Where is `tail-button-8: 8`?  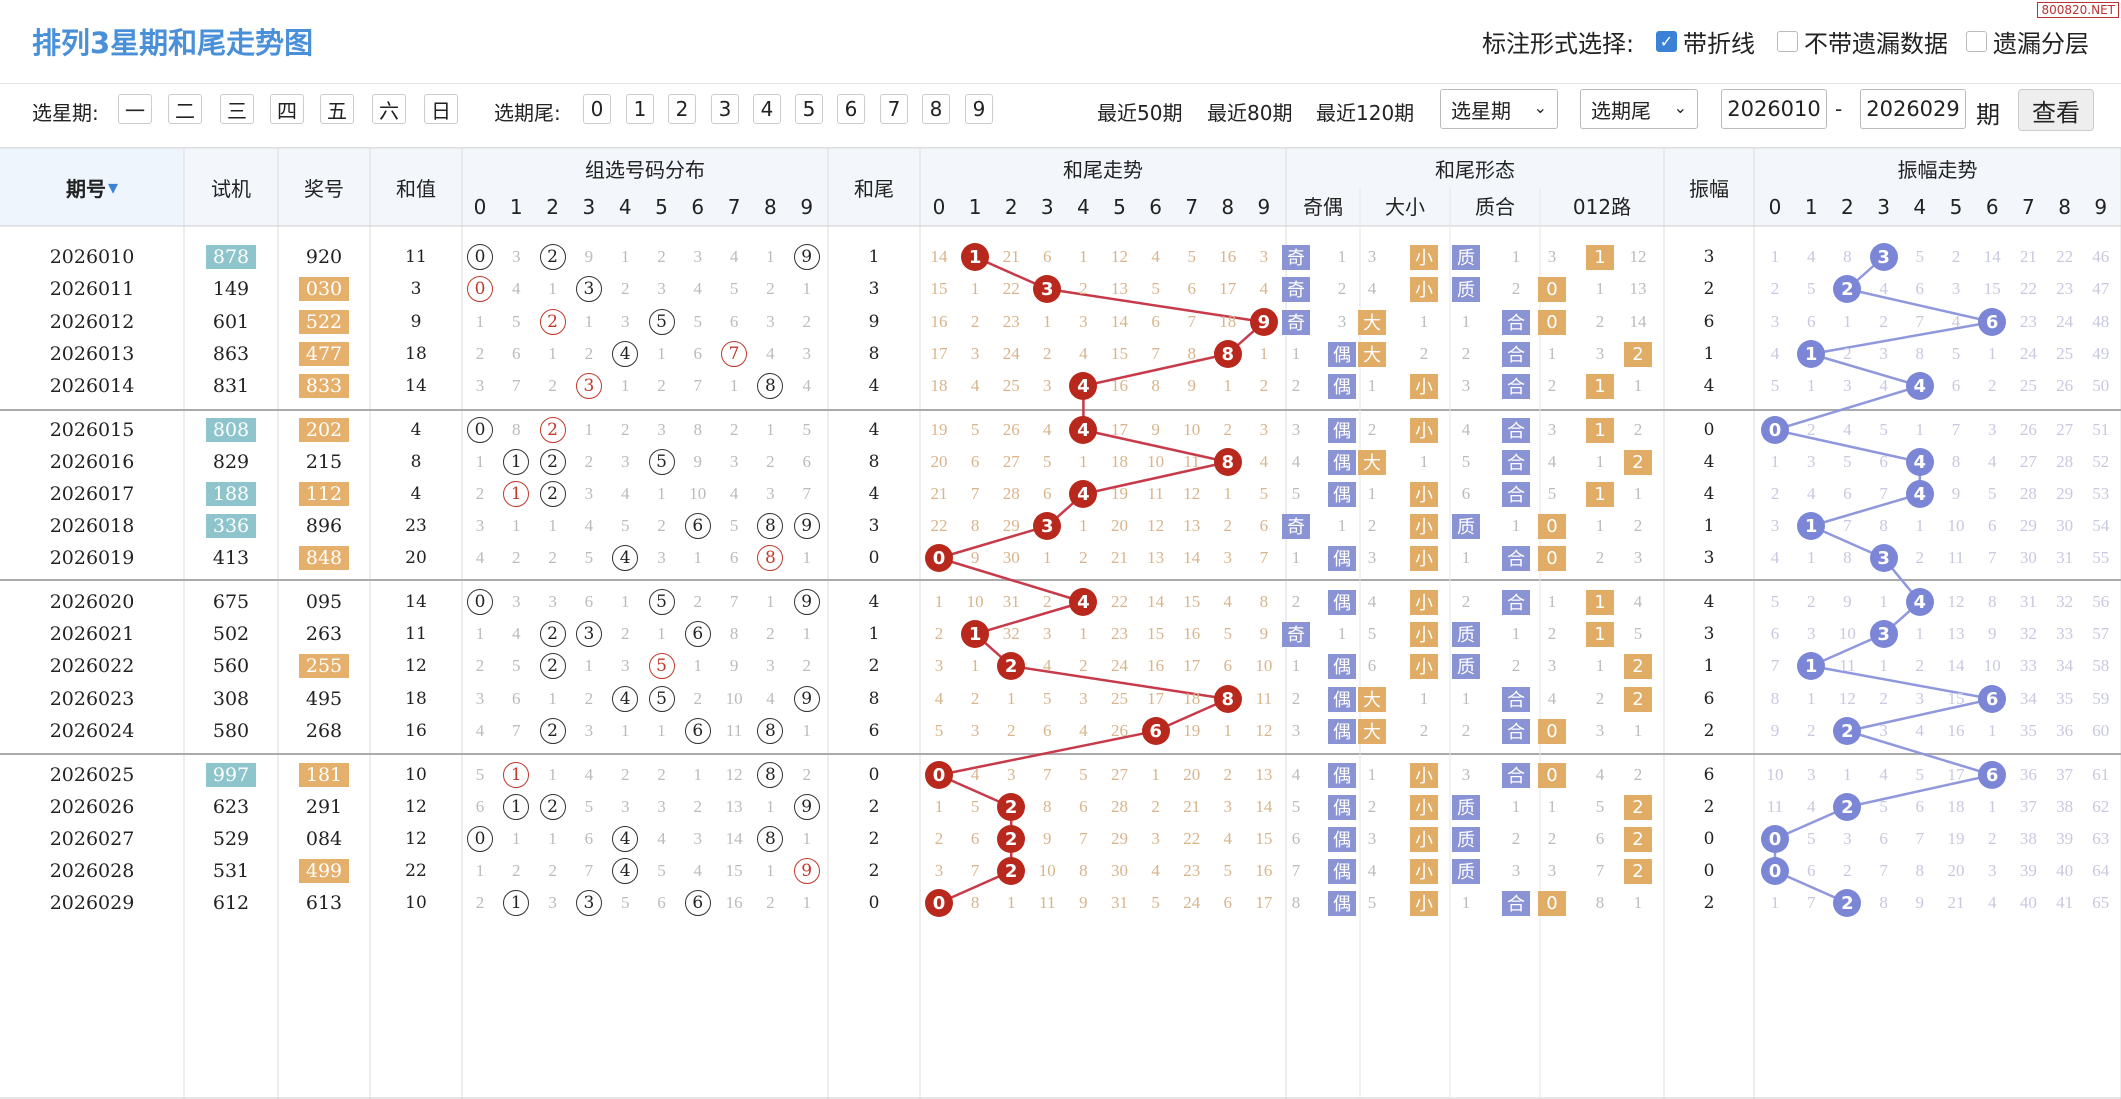
tail-button-8: 8 is located at coordinates (936, 109).